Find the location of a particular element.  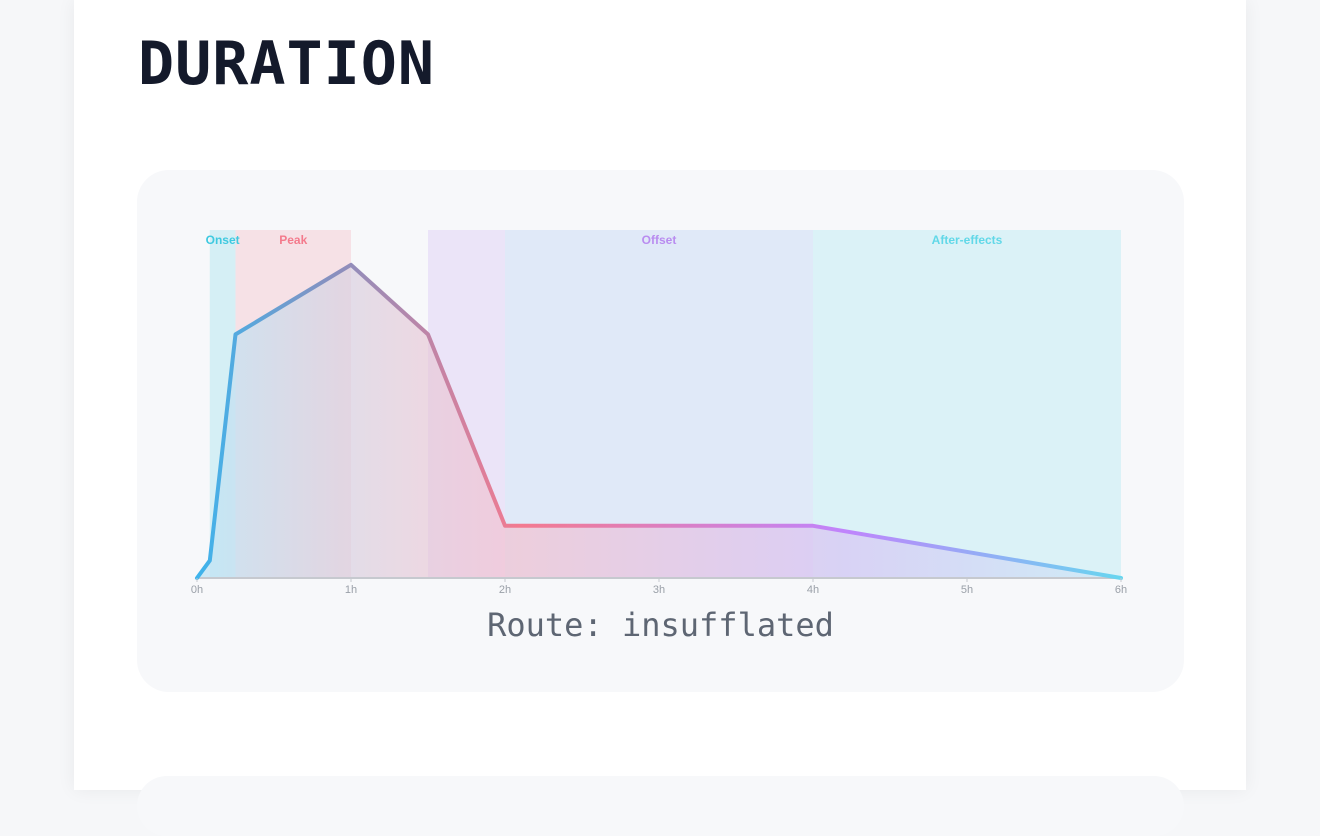

x-tick-label: 6h is located at coordinates (1121, 590).